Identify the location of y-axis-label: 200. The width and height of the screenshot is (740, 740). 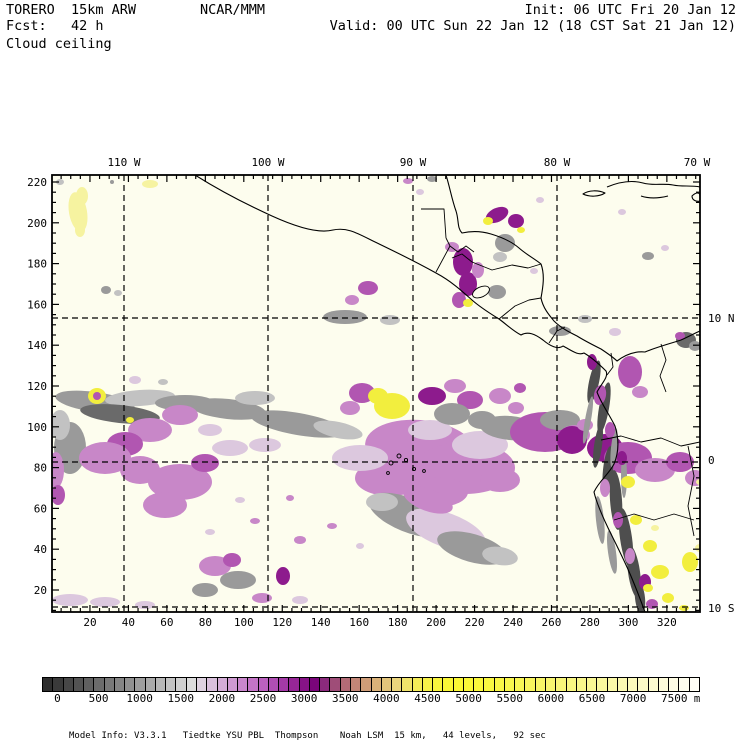
(37, 223).